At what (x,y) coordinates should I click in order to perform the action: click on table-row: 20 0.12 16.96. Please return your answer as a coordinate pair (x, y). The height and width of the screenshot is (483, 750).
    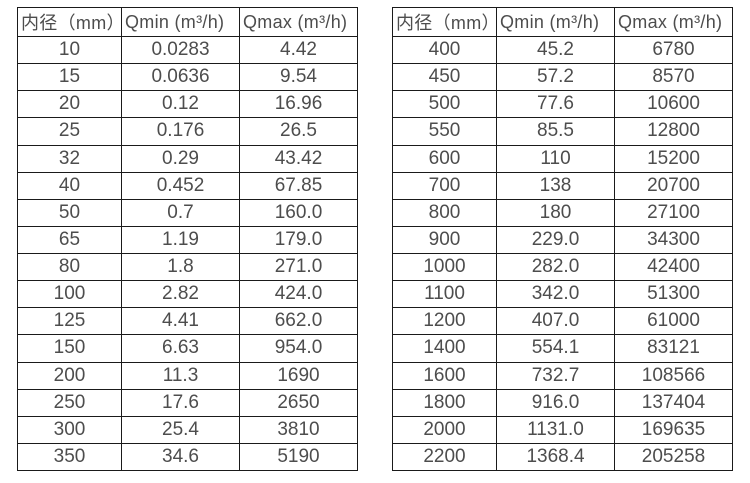
    Looking at the image, I should click on (187, 104).